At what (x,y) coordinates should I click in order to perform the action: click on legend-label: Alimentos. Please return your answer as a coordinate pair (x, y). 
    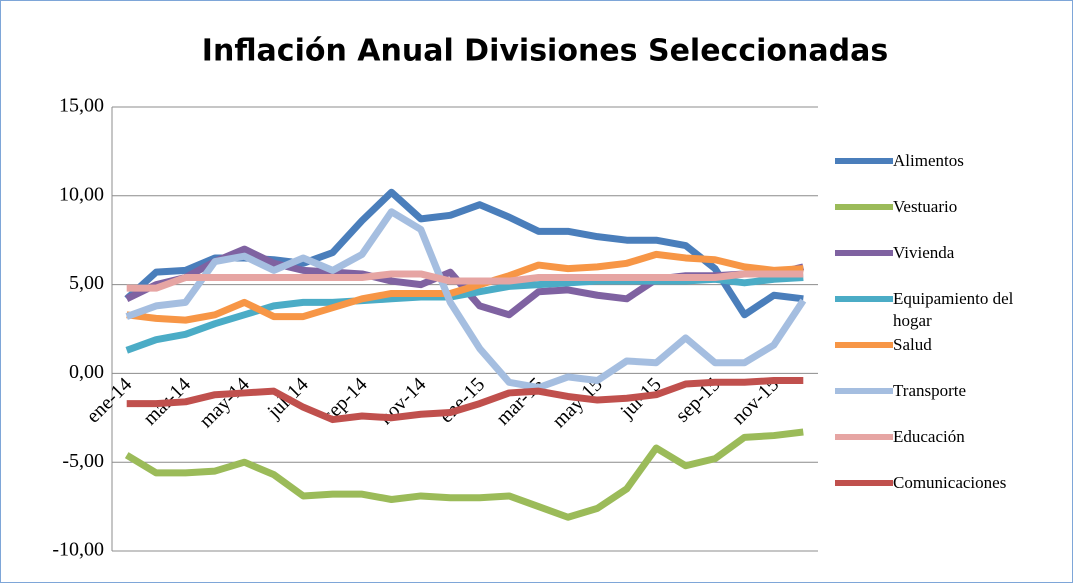
    Looking at the image, I should click on (928, 160).